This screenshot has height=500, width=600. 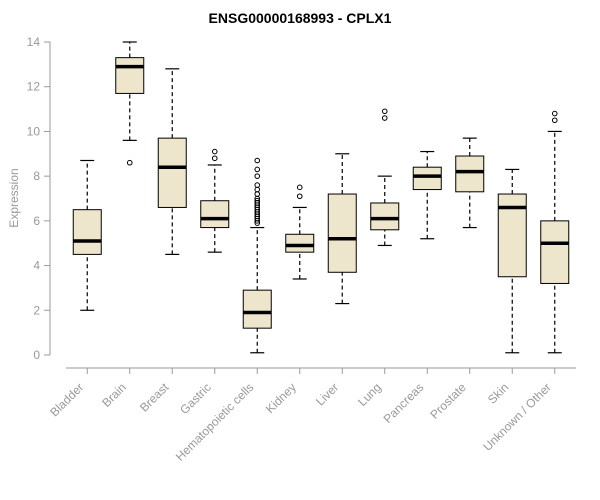 I want to click on y-axis-tick-label: 0, so click(x=36, y=355).